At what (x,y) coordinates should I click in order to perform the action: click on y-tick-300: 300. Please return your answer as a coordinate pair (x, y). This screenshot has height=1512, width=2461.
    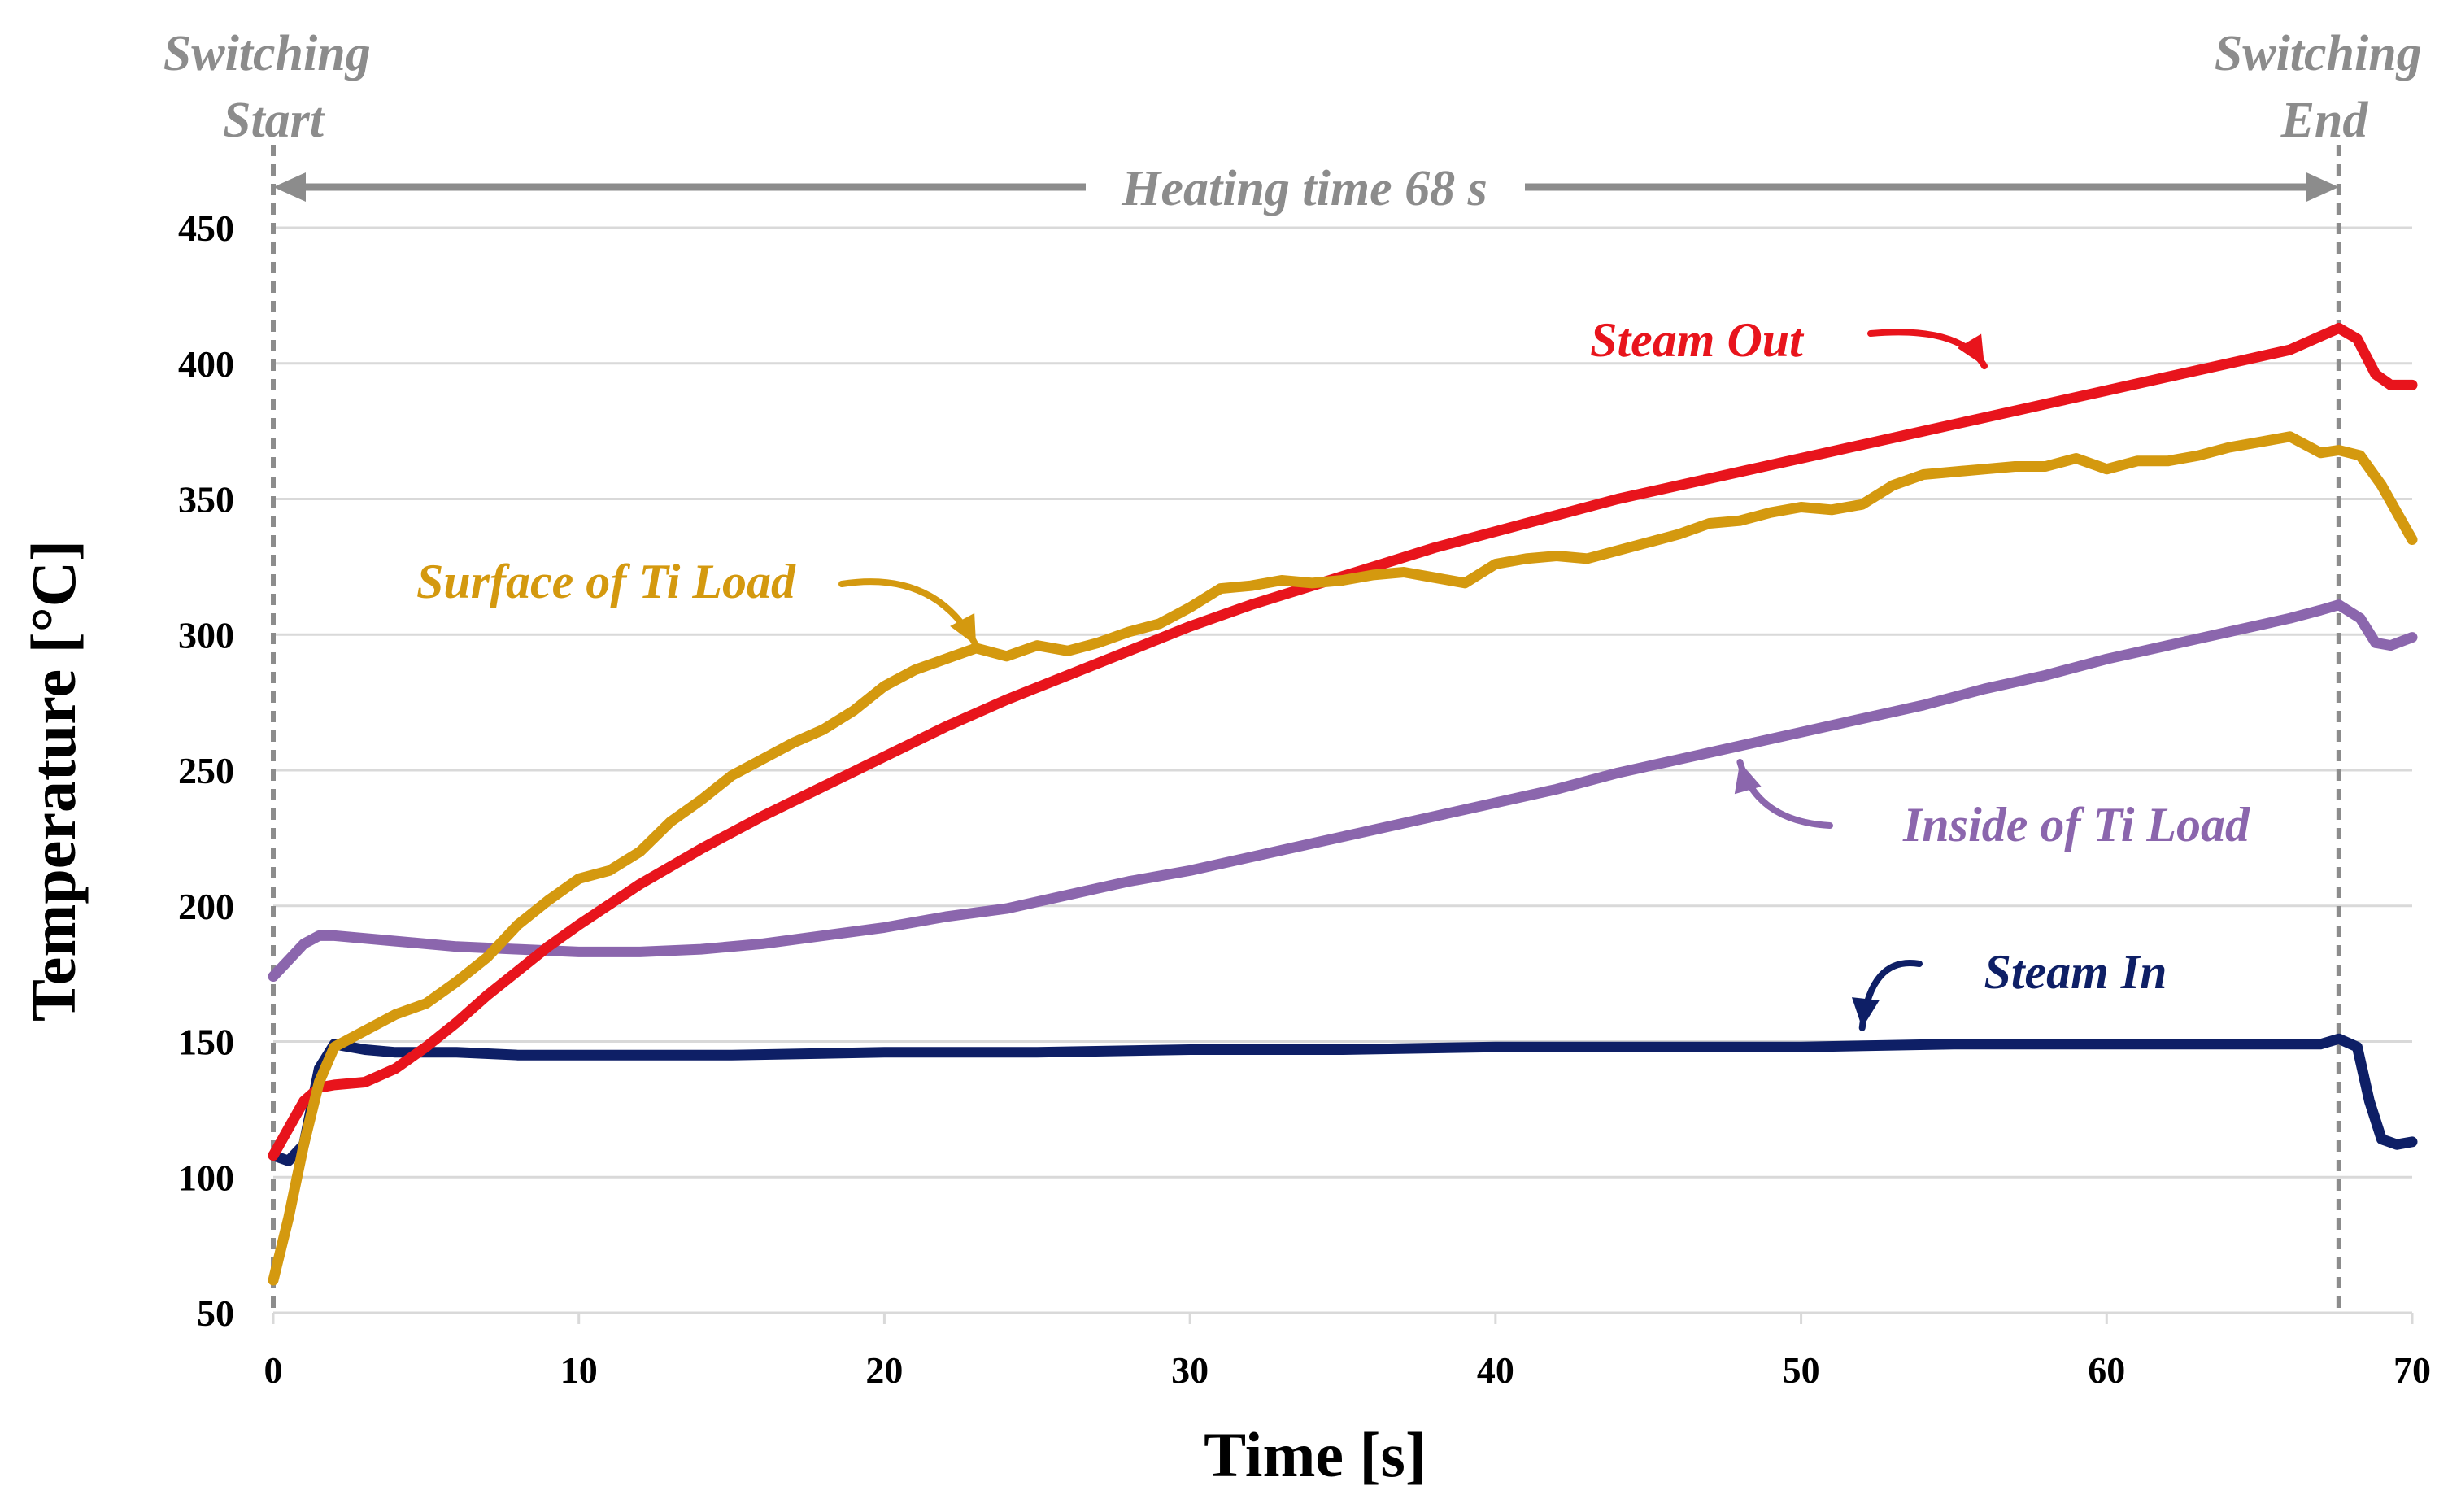
    Looking at the image, I should click on (206, 635).